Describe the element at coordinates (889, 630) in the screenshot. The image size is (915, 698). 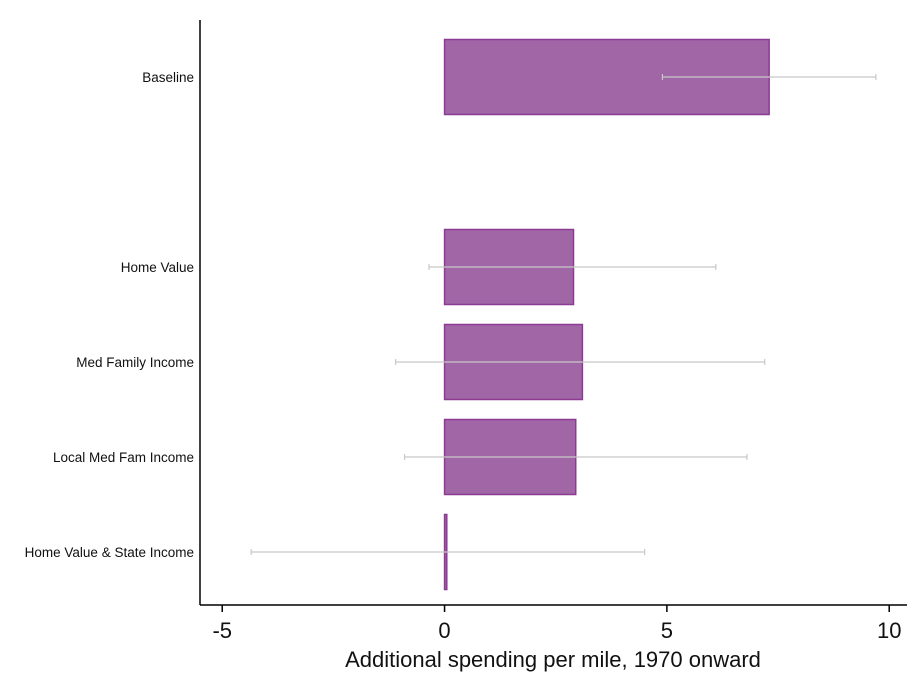
I see `x-tick-label-3: 10` at that location.